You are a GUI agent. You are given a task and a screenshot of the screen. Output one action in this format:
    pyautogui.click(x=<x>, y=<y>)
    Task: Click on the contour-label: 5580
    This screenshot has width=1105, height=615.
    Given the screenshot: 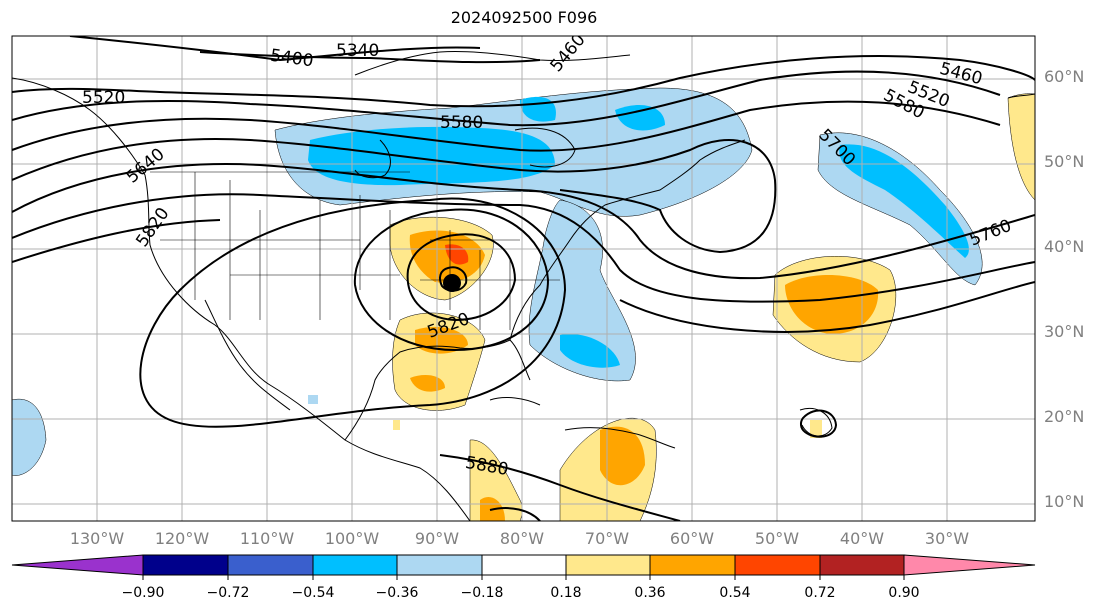 What is the action you would take?
    pyautogui.click(x=461, y=123)
    